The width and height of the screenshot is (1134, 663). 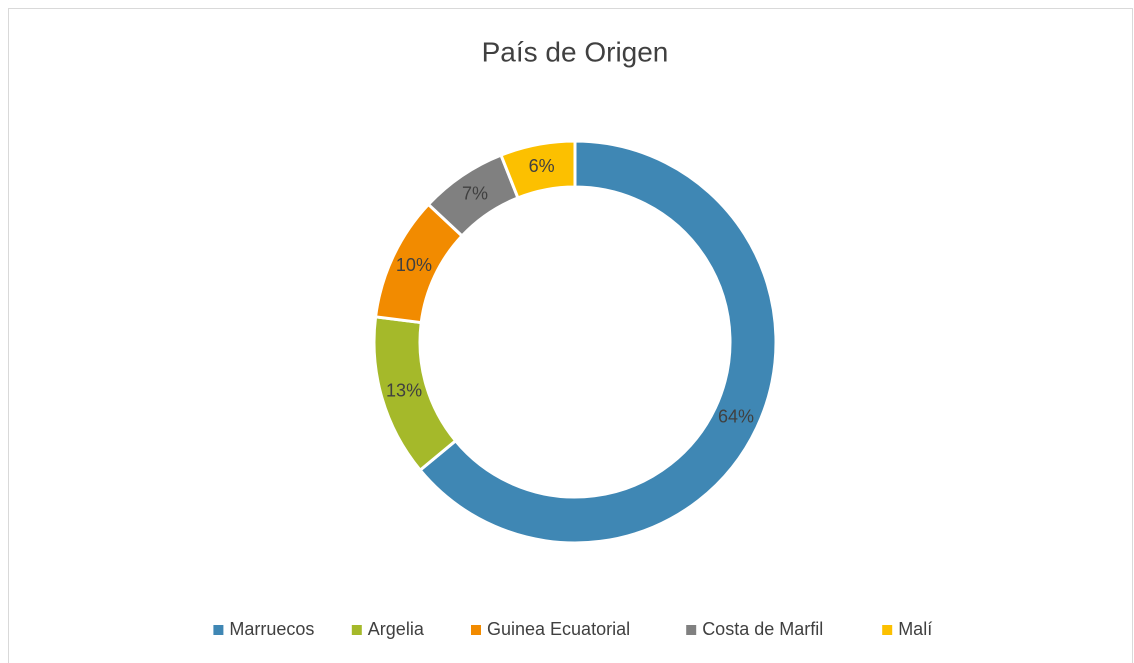 I want to click on legend-label: Guinea Ecuatorial, so click(x=558, y=629).